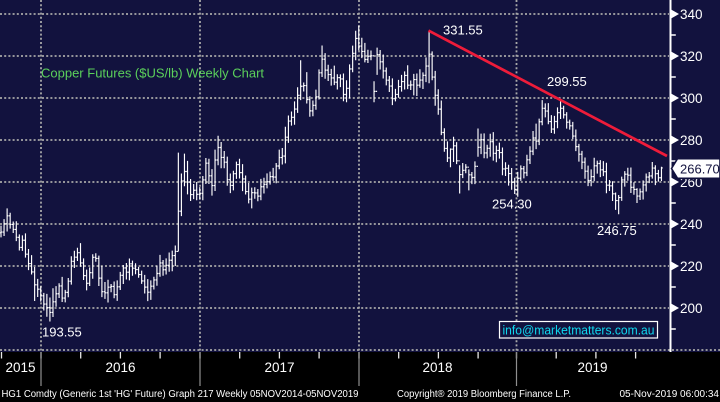 The image size is (720, 402). I want to click on svg-text: info@marketmatters.com.au, so click(579, 331).